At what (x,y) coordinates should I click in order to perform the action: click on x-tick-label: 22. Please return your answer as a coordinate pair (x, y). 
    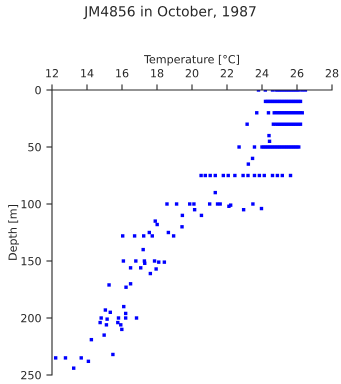
    Looking at the image, I should click on (226, 73).